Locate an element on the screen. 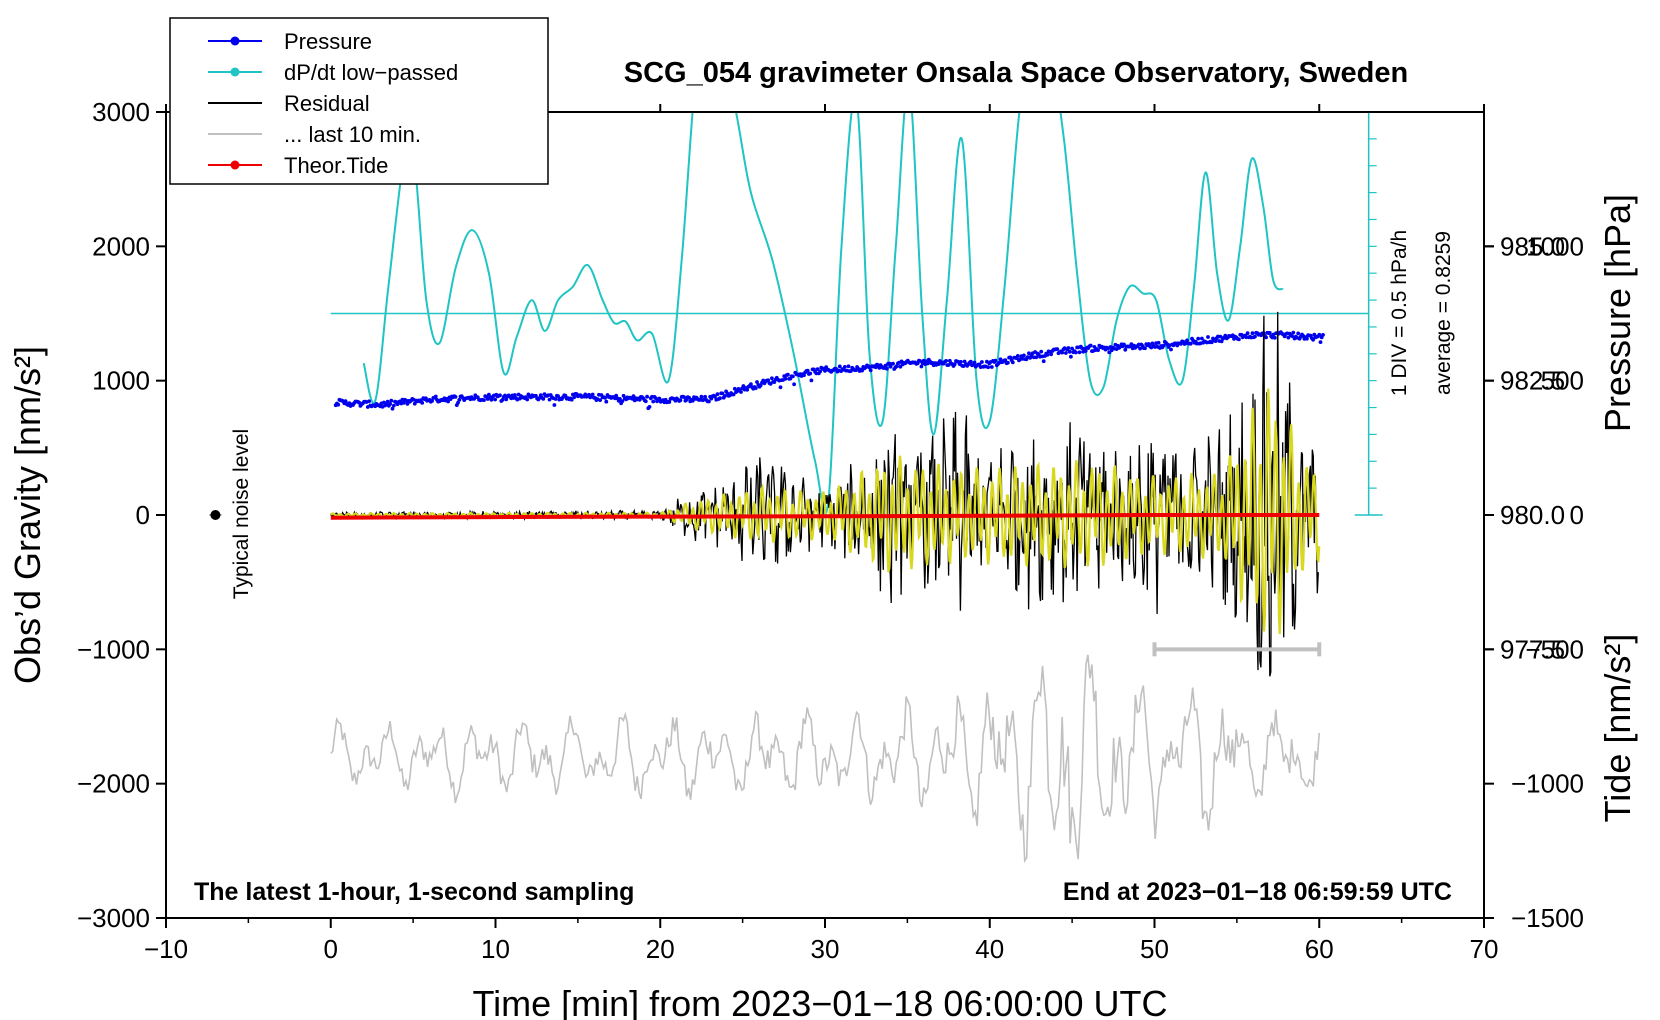 Image resolution: width=1660 pixels, height=1020 pixels. y-axis-title-tide: Tide [nm/s²] is located at coordinates (1617, 728).